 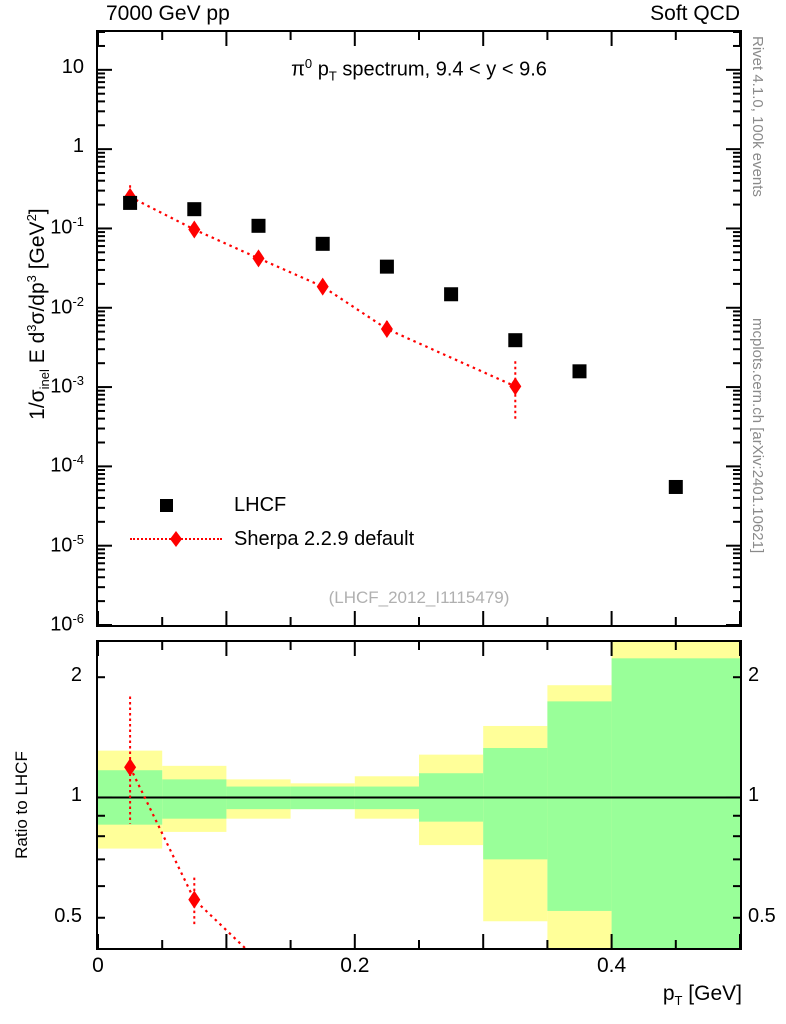 I want to click on title-pt: p, so click(x=320, y=69).